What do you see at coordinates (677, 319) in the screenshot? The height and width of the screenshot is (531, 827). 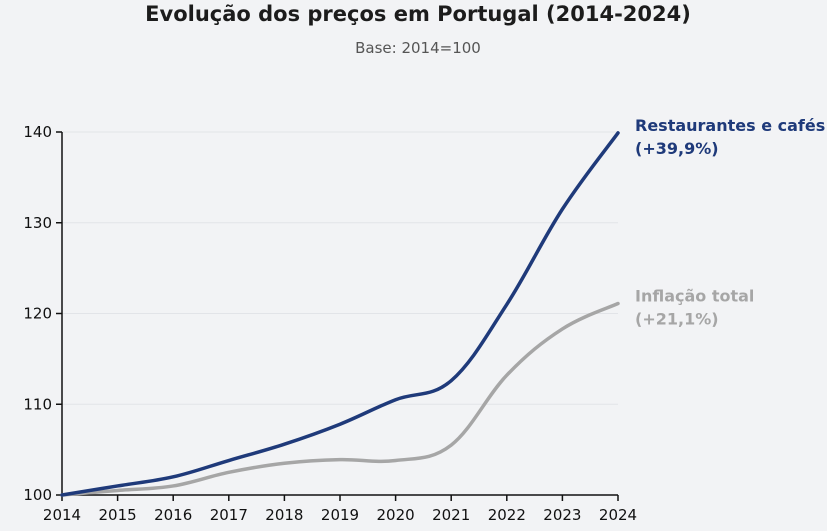 I see `series-label-change: (+21,1%)` at bounding box center [677, 319].